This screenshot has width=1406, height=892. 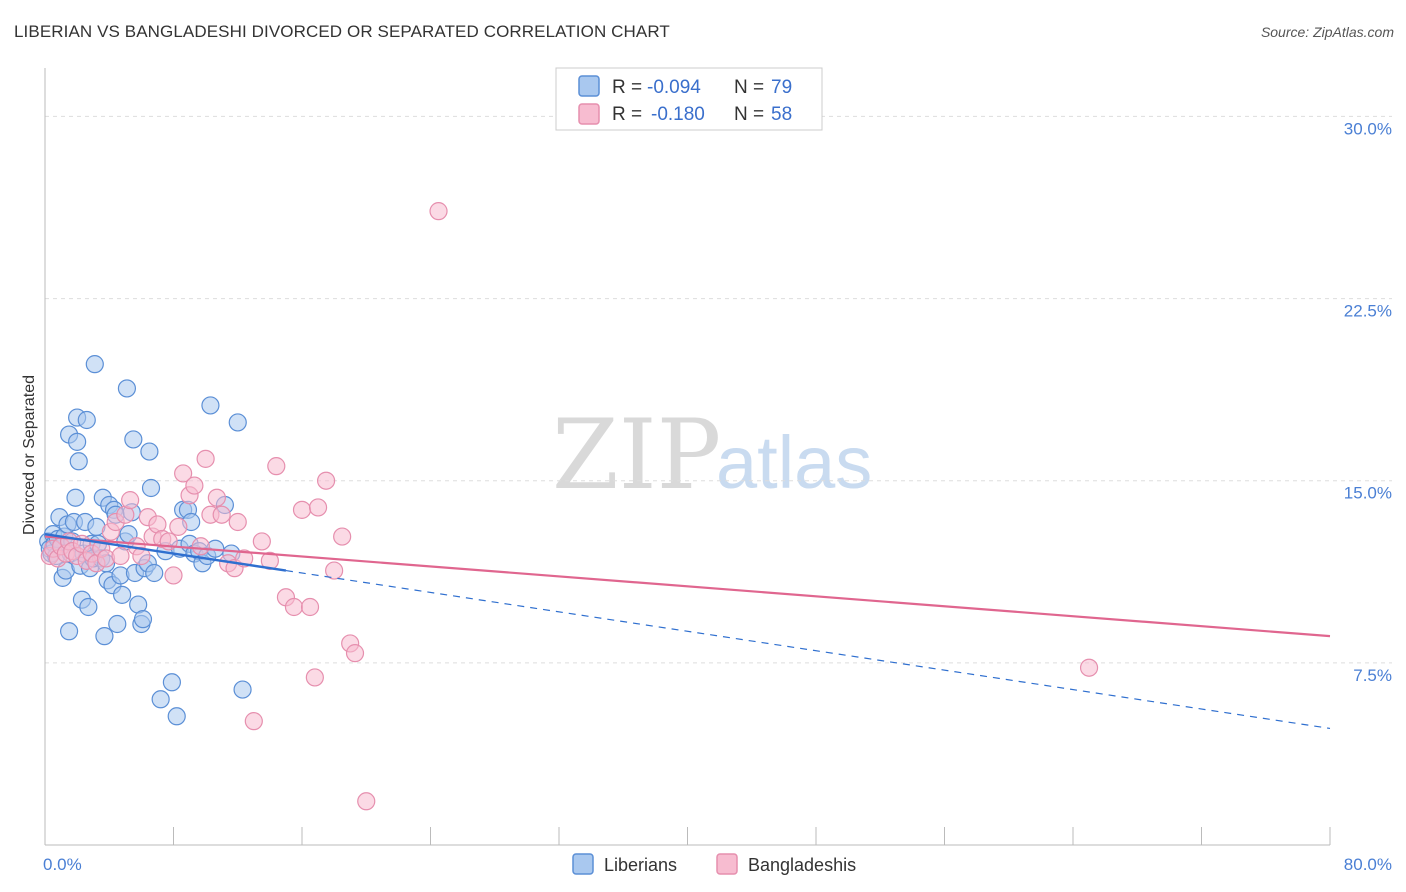 What do you see at coordinates (62, 864) in the screenshot?
I see `x-tick-label-min: 0.0%` at bounding box center [62, 864].